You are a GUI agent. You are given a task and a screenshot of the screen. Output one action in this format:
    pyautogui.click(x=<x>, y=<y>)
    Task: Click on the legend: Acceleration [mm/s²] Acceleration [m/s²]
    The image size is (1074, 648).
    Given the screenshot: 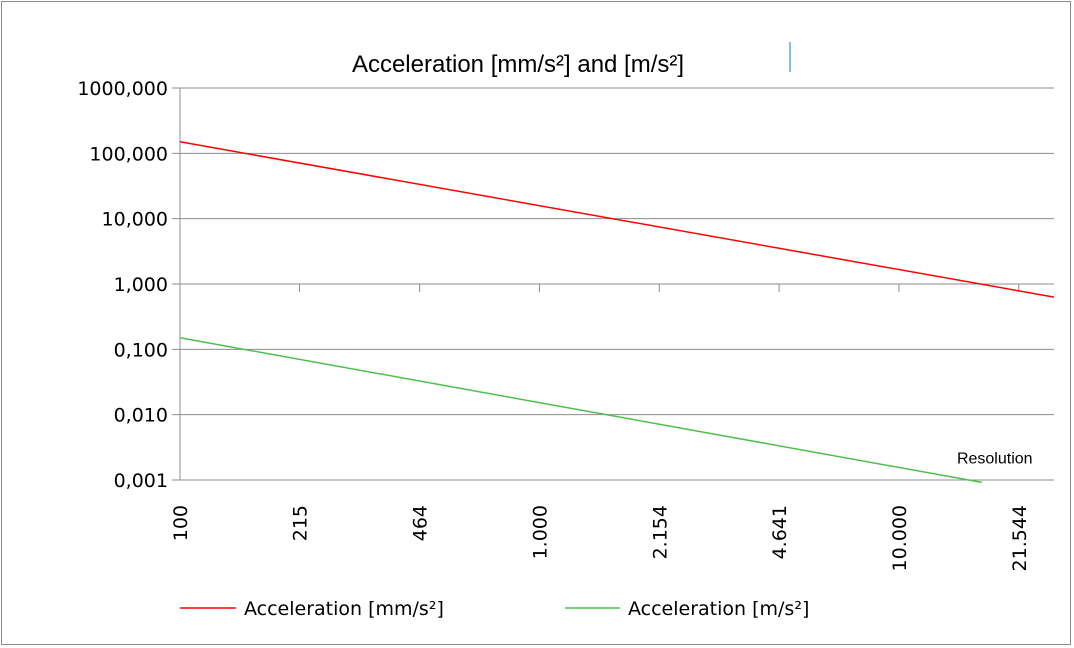 What is the action you would take?
    pyautogui.click(x=494, y=609)
    